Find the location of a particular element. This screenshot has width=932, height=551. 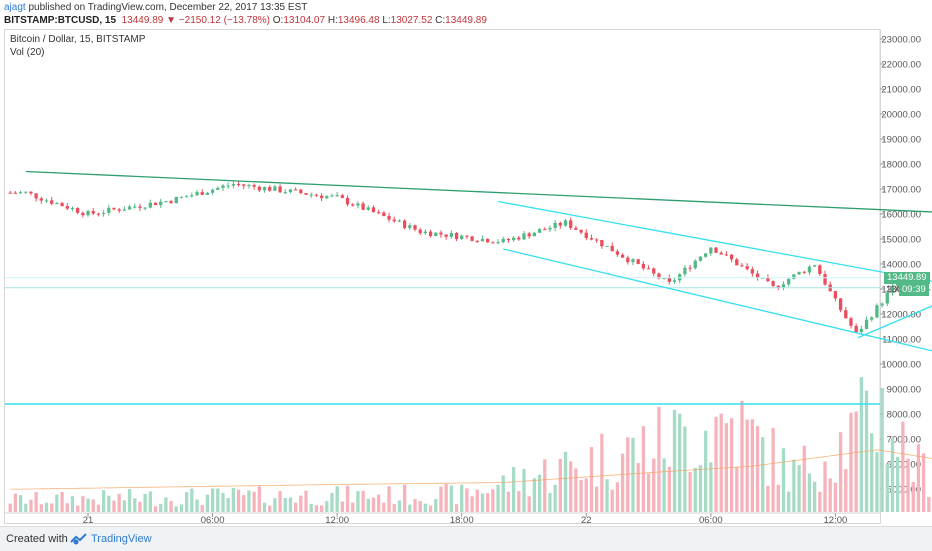

symbol-label: BITSTAMP:BTCUSD, 15 is located at coordinates (60, 20).